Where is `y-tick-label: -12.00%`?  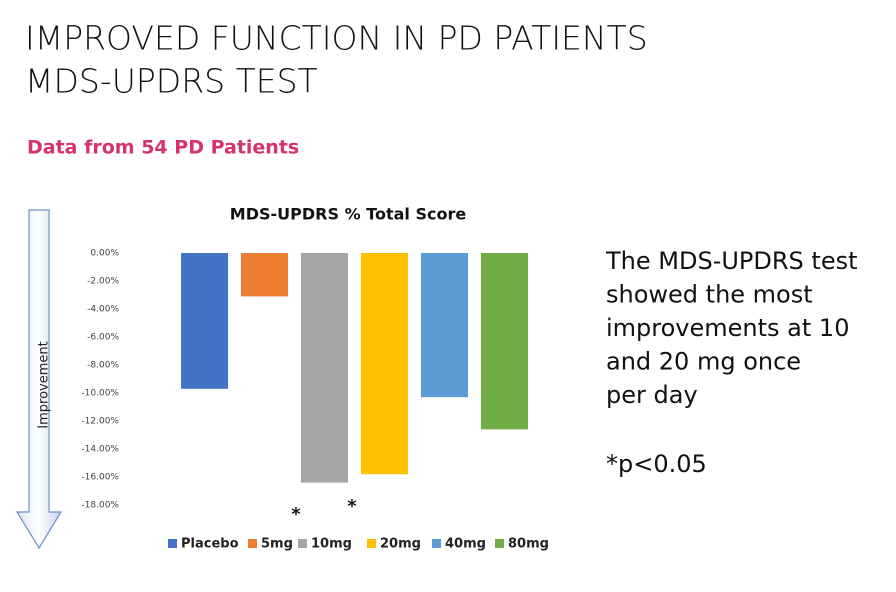
y-tick-label: -12.00% is located at coordinates (100, 422).